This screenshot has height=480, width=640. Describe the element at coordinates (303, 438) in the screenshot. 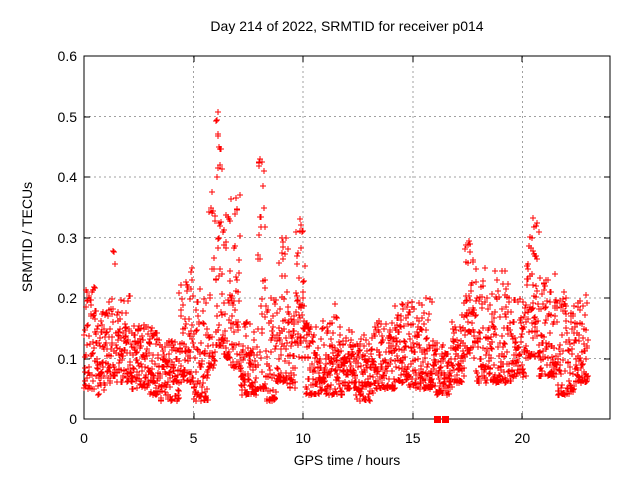

I see `x-tick-label: 10` at that location.